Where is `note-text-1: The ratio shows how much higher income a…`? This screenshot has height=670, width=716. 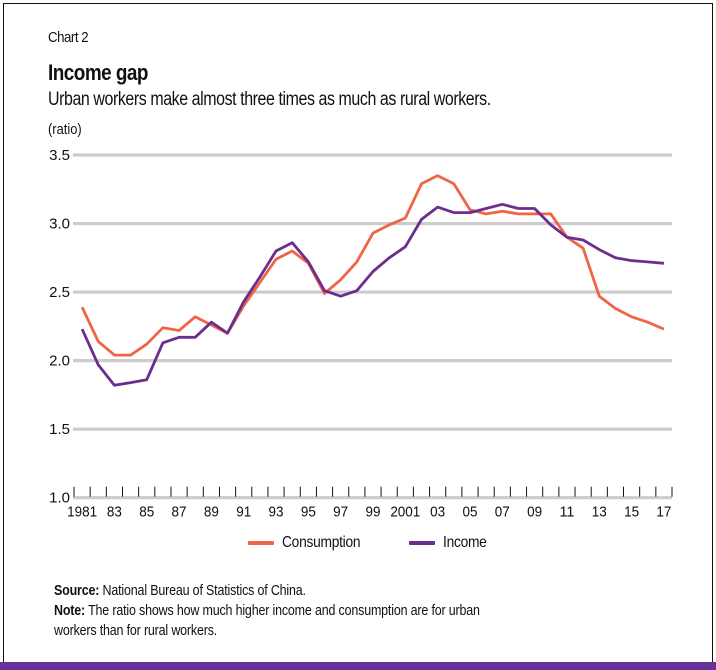 note-text-1: The ratio shows how much higher income a… is located at coordinates (284, 611).